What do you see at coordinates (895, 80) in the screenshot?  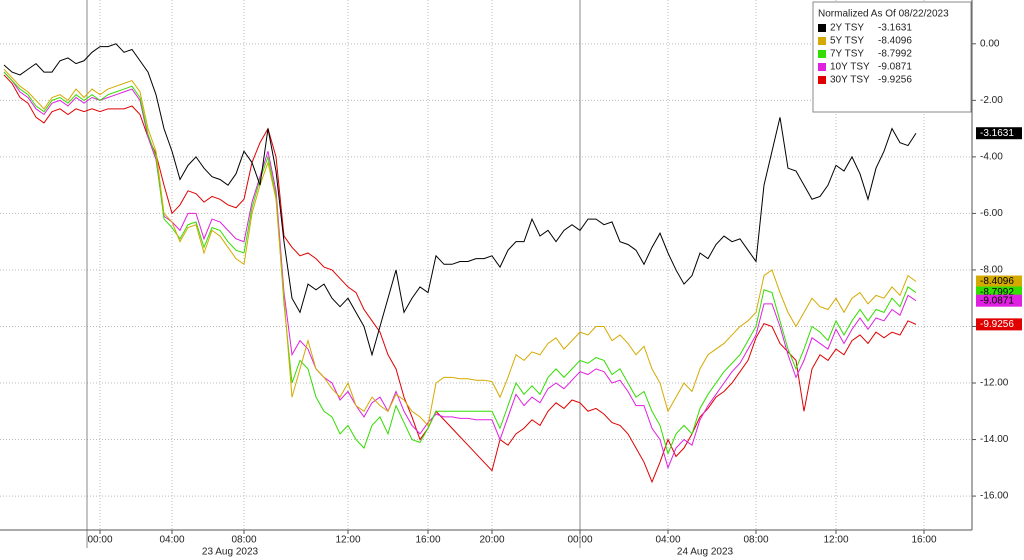 I see `legend-value: -9.9256` at bounding box center [895, 80].